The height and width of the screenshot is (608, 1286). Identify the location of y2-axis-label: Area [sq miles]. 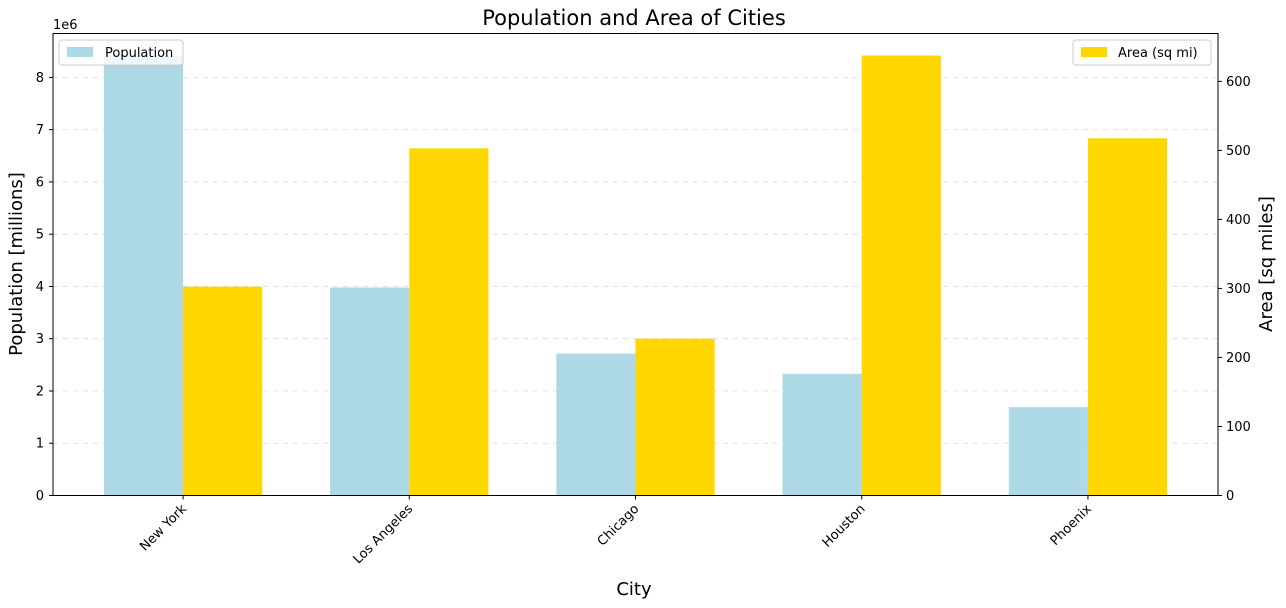
(1266, 264).